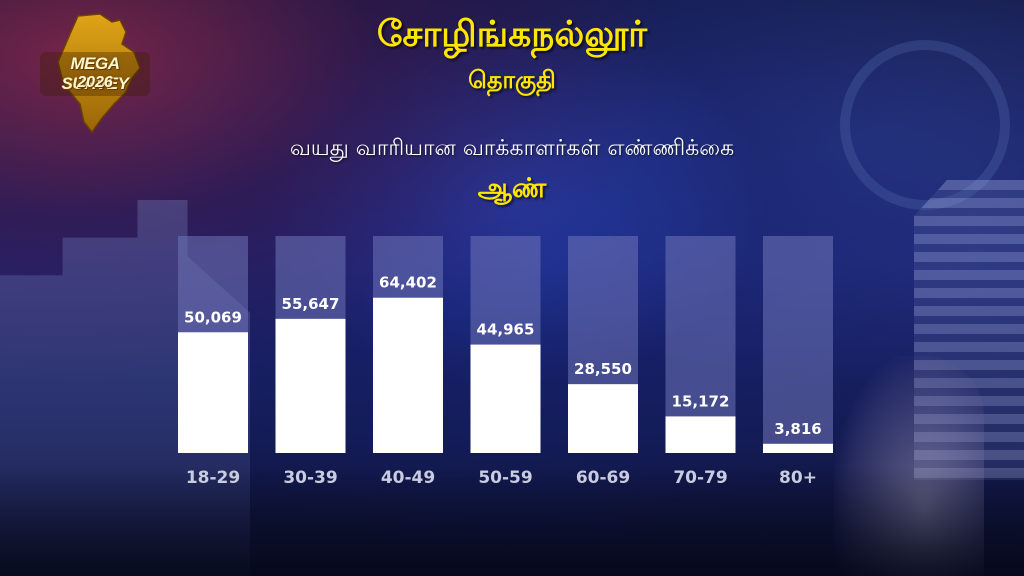 The image size is (1024, 576). What do you see at coordinates (311, 304) in the screenshot?
I see `value-label-30-39: 55,647` at bounding box center [311, 304].